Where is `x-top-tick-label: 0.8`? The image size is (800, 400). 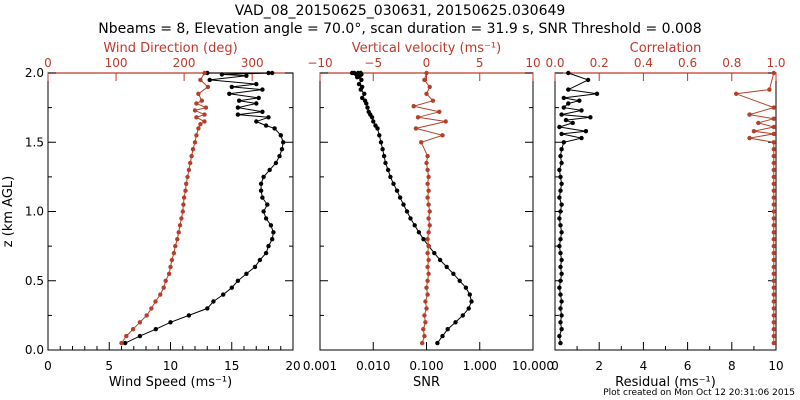
x-top-tick-label: 0.8 is located at coordinates (731, 63).